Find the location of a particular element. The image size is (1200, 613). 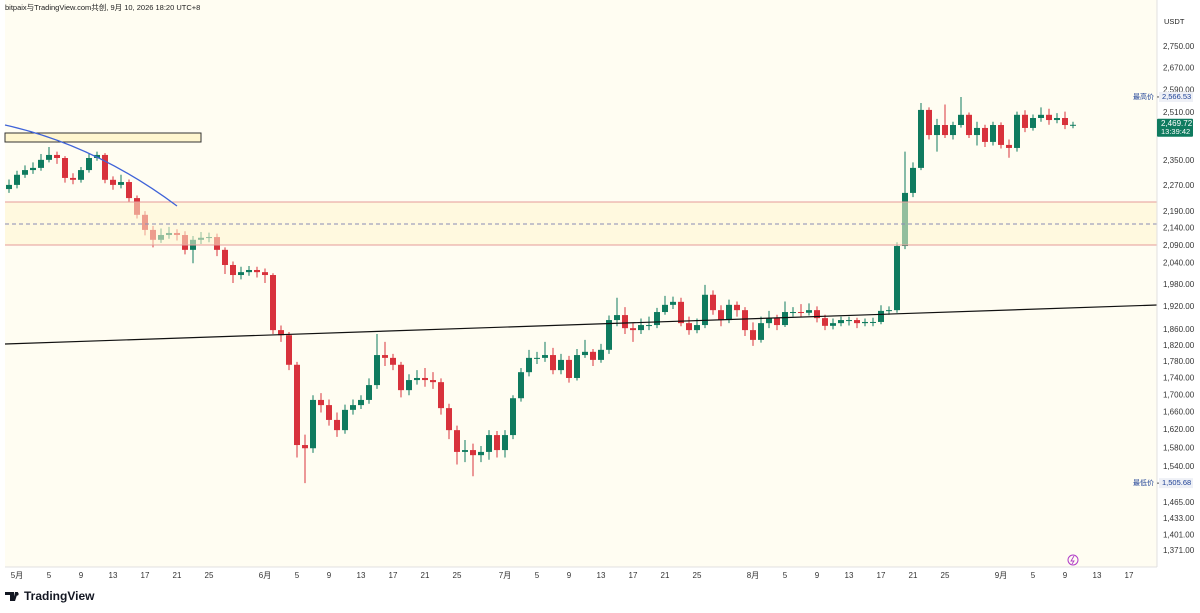

y-tick-label: 2,510.00 is located at coordinates (1179, 112).